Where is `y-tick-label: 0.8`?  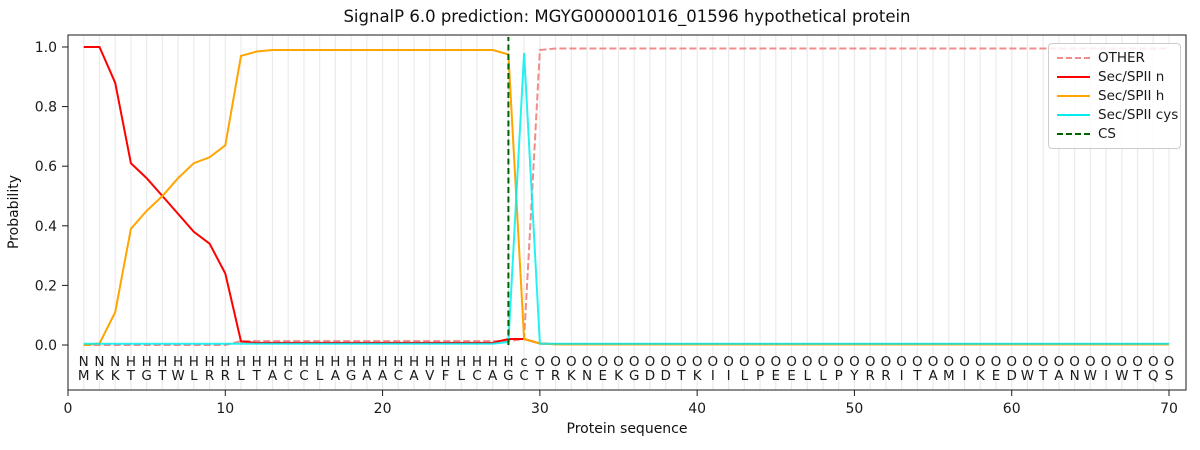 y-tick-label: 0.8 is located at coordinates (46, 108).